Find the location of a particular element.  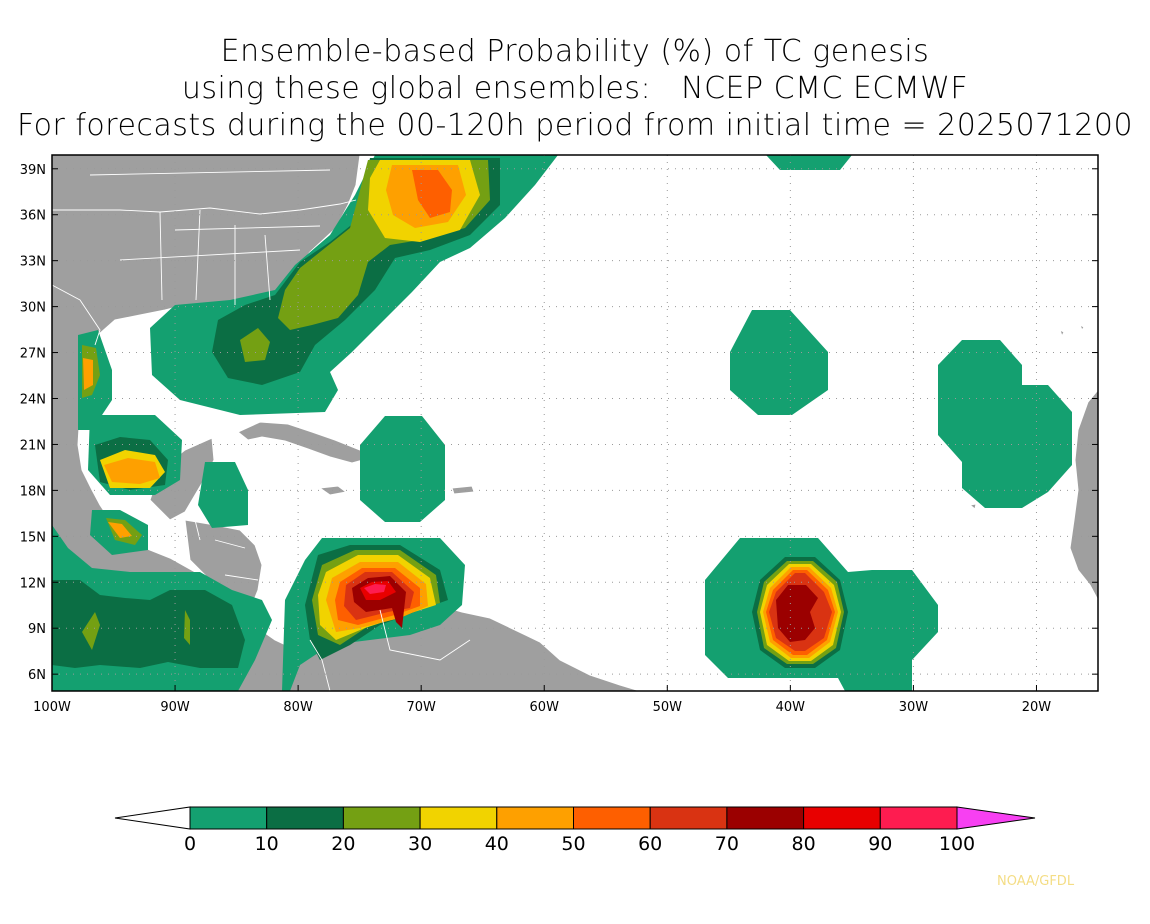

colorbar-over-triangle is located at coordinates (996, 818).